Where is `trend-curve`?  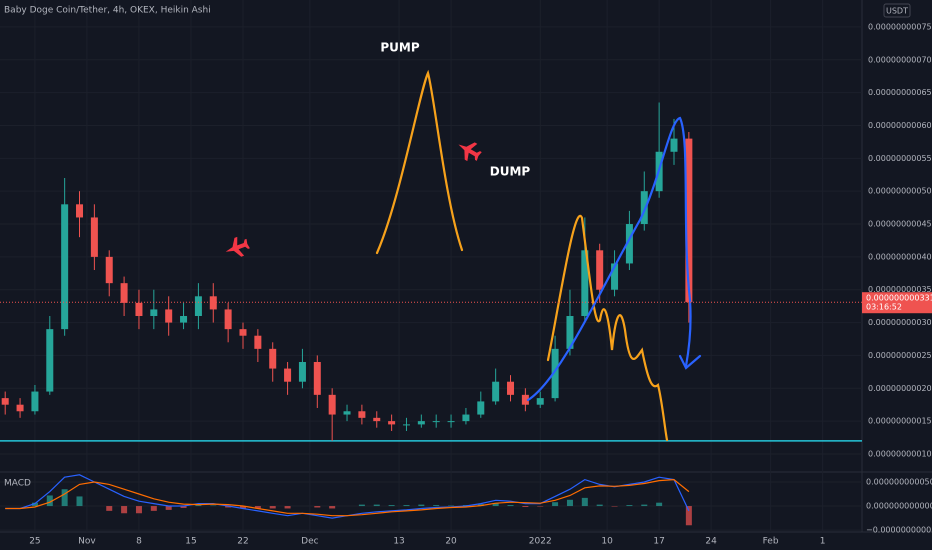
trend-curve is located at coordinates (609, 259).